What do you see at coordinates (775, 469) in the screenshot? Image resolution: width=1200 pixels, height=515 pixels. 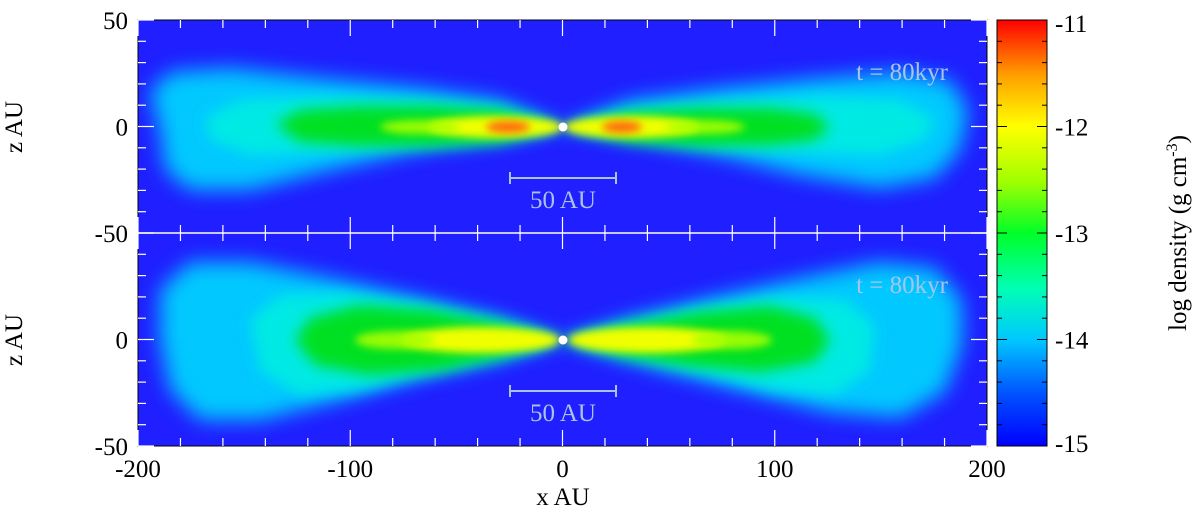 I see `x-tick-label: 100` at bounding box center [775, 469].